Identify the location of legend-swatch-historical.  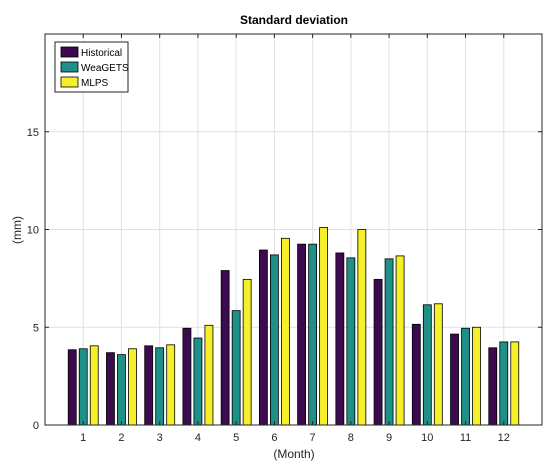
(69, 52).